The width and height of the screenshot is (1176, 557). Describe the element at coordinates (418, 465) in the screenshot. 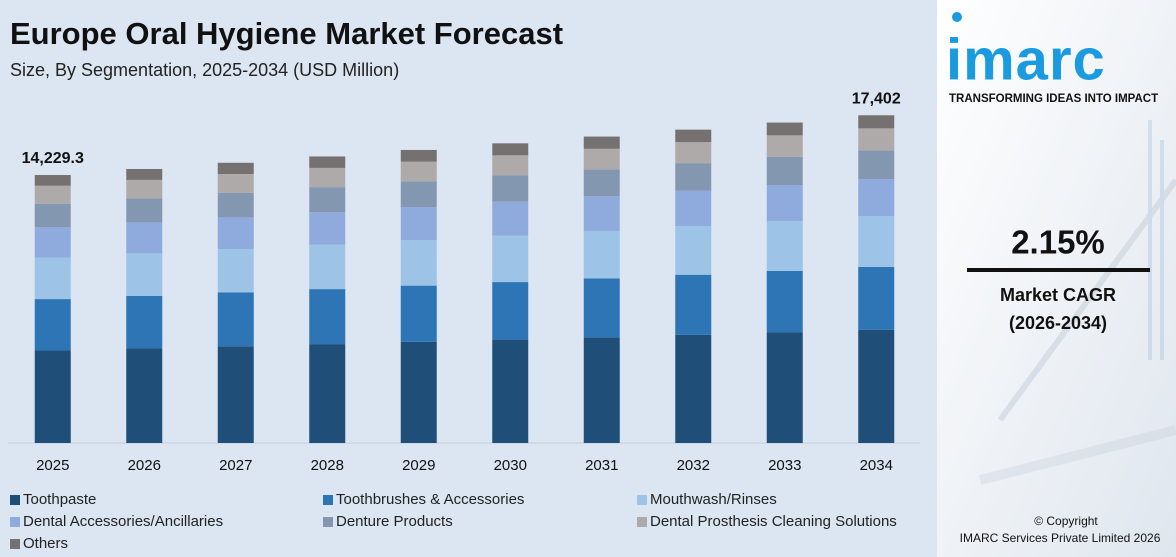

I see `x-tick-label: 2029` at that location.